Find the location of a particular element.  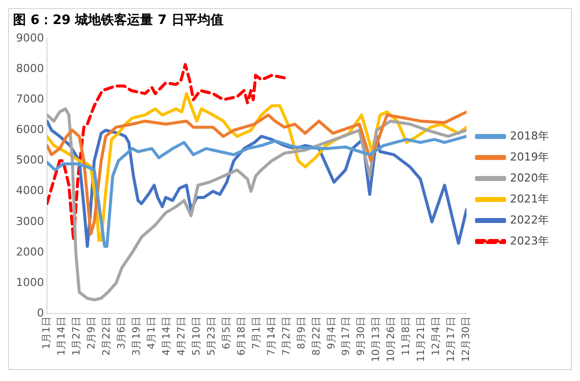

x-tick-label: 3月6日 is located at coordinates (122, 333).